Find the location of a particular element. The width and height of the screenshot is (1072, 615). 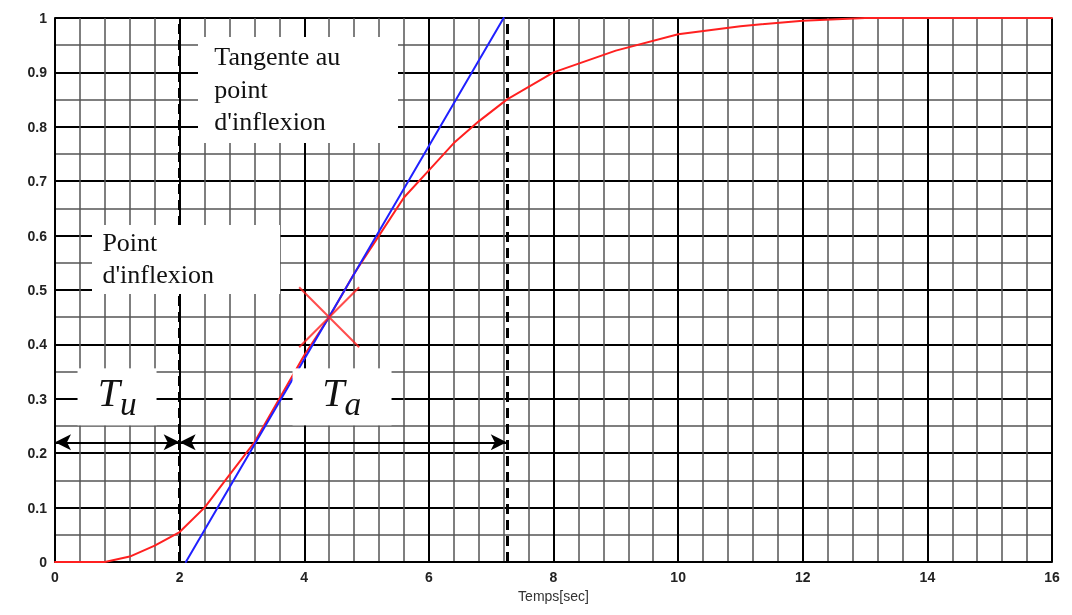

y-tick-label: 0.5 is located at coordinates (37, 290).